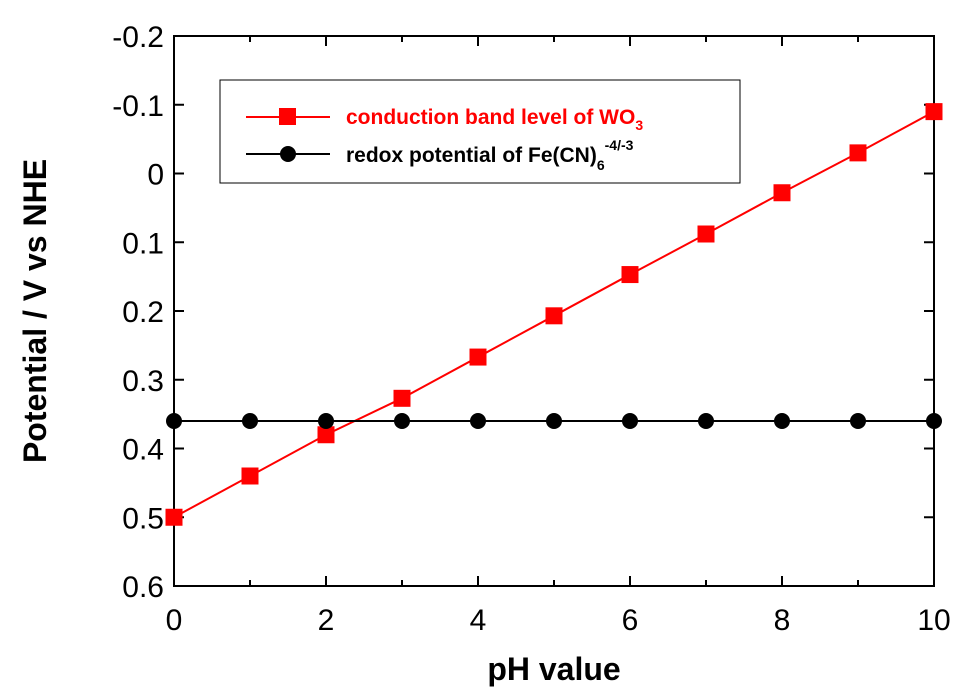  I want to click on legend-marker-wo3, so click(287, 116).